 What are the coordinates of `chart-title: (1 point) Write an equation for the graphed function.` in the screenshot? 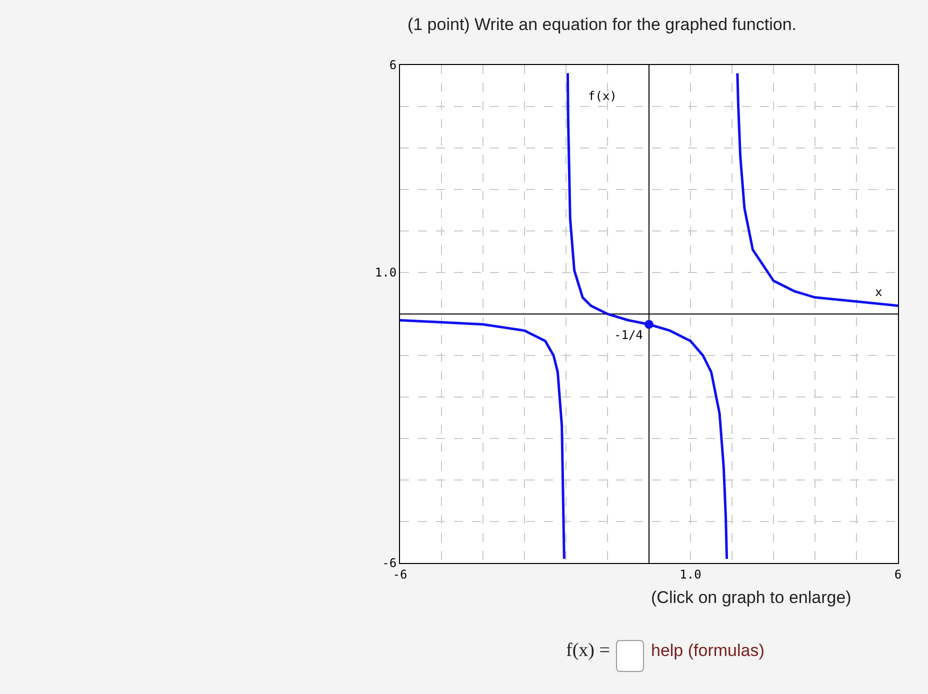 It's located at (602, 24).